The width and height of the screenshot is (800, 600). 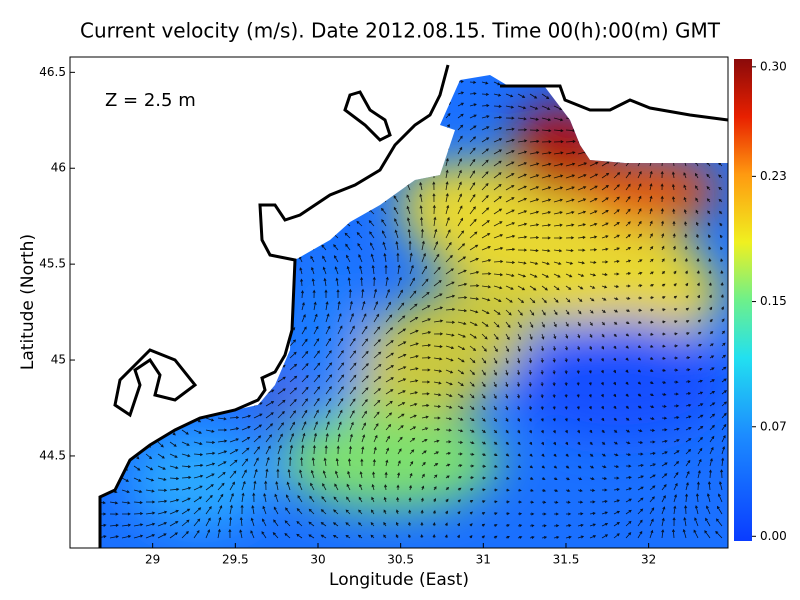 What do you see at coordinates (52, 455) in the screenshot?
I see `y-tick-label: 44.5` at bounding box center [52, 455].